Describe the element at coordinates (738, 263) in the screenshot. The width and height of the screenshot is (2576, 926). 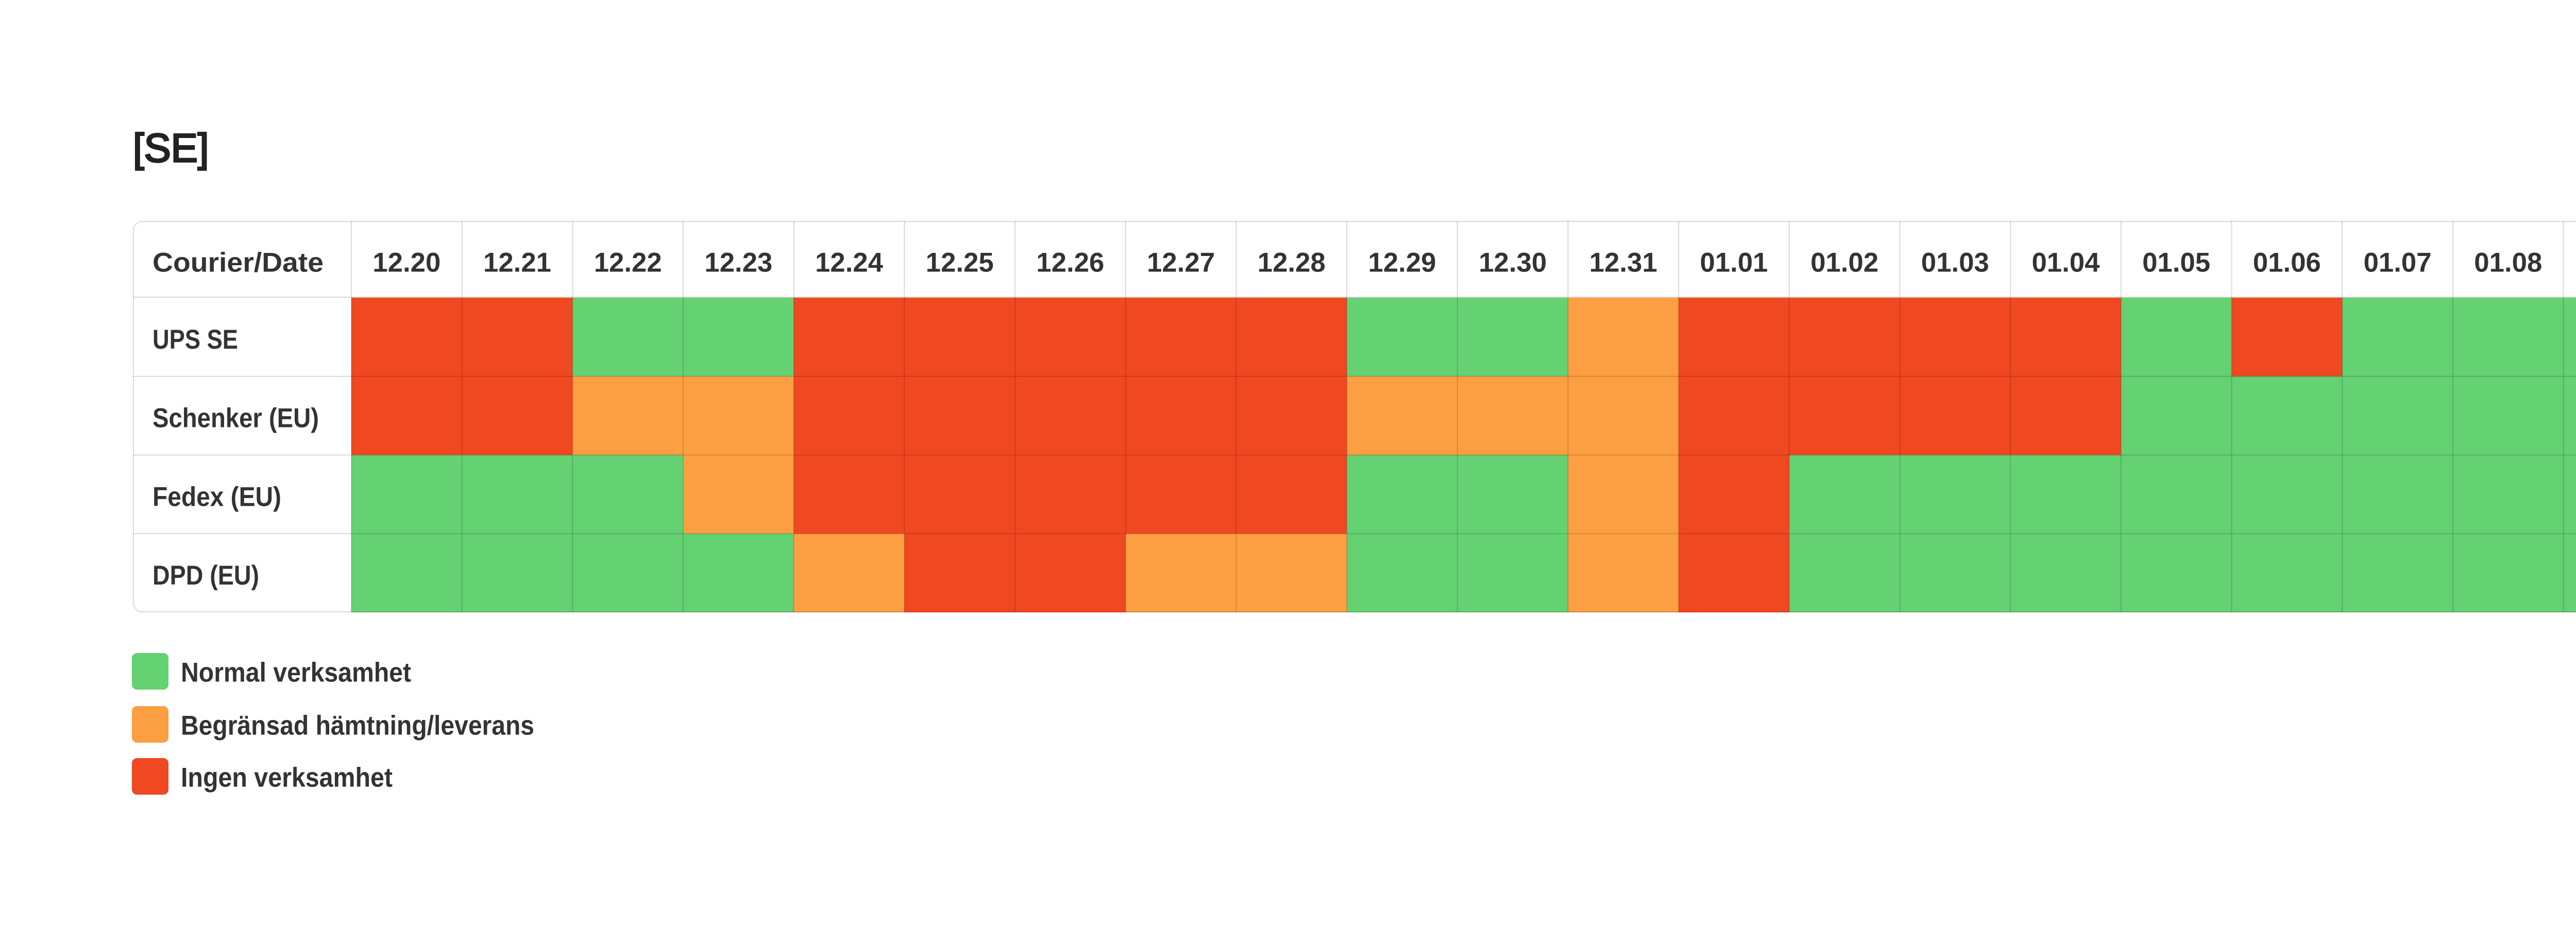
I see `svg-text: 12.23` at that location.